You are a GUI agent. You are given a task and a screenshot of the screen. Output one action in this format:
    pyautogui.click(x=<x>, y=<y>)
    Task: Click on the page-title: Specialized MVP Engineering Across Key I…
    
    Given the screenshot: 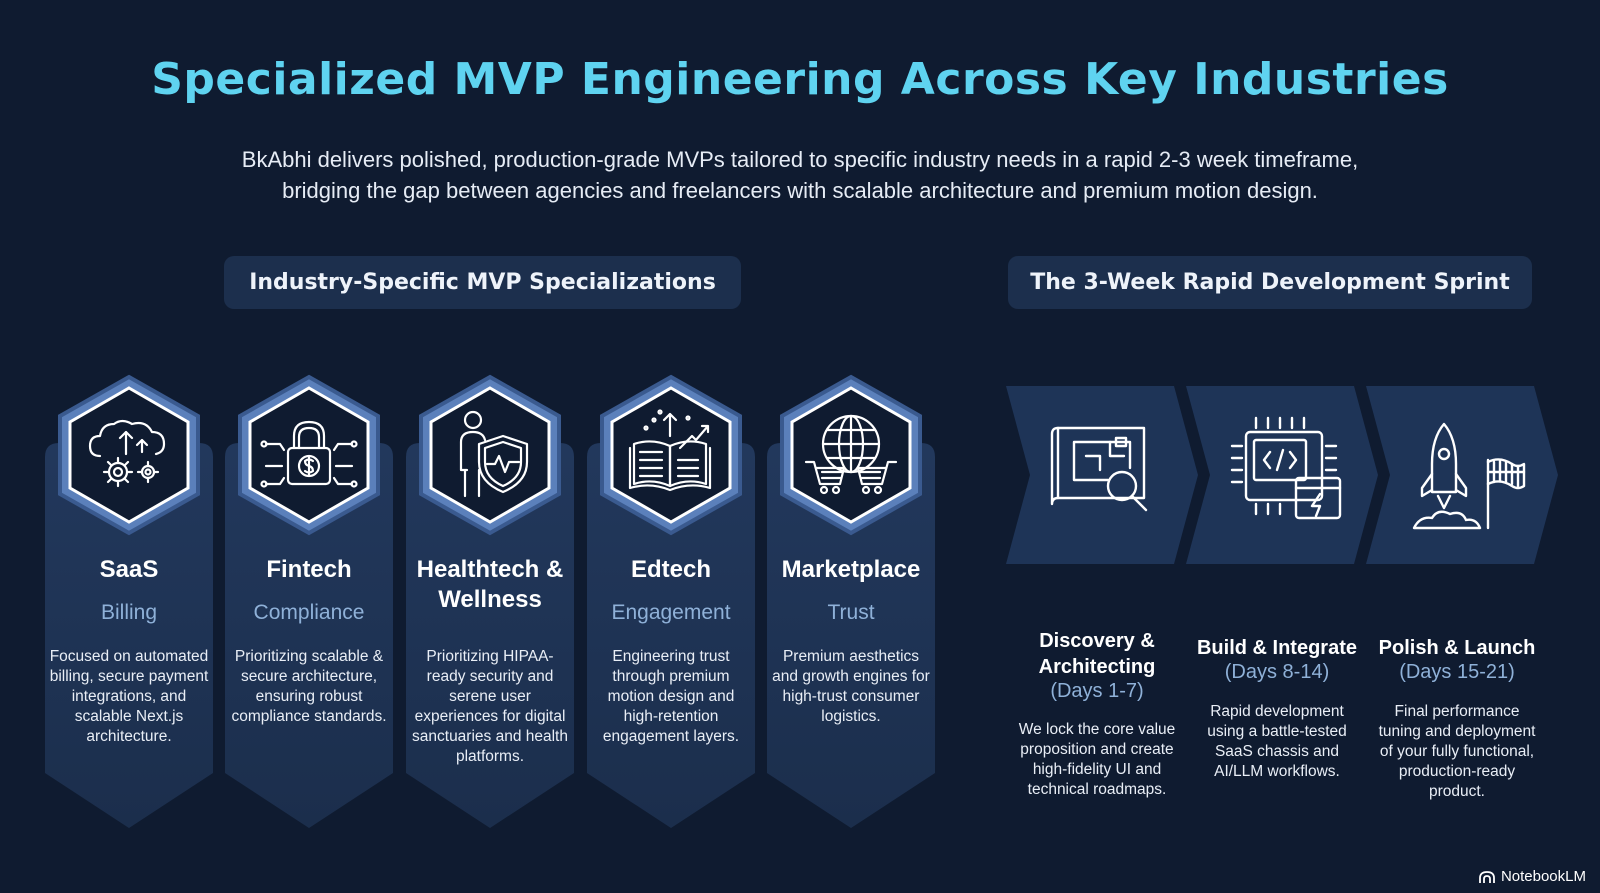 What is the action you would take?
    pyautogui.click(x=800, y=79)
    